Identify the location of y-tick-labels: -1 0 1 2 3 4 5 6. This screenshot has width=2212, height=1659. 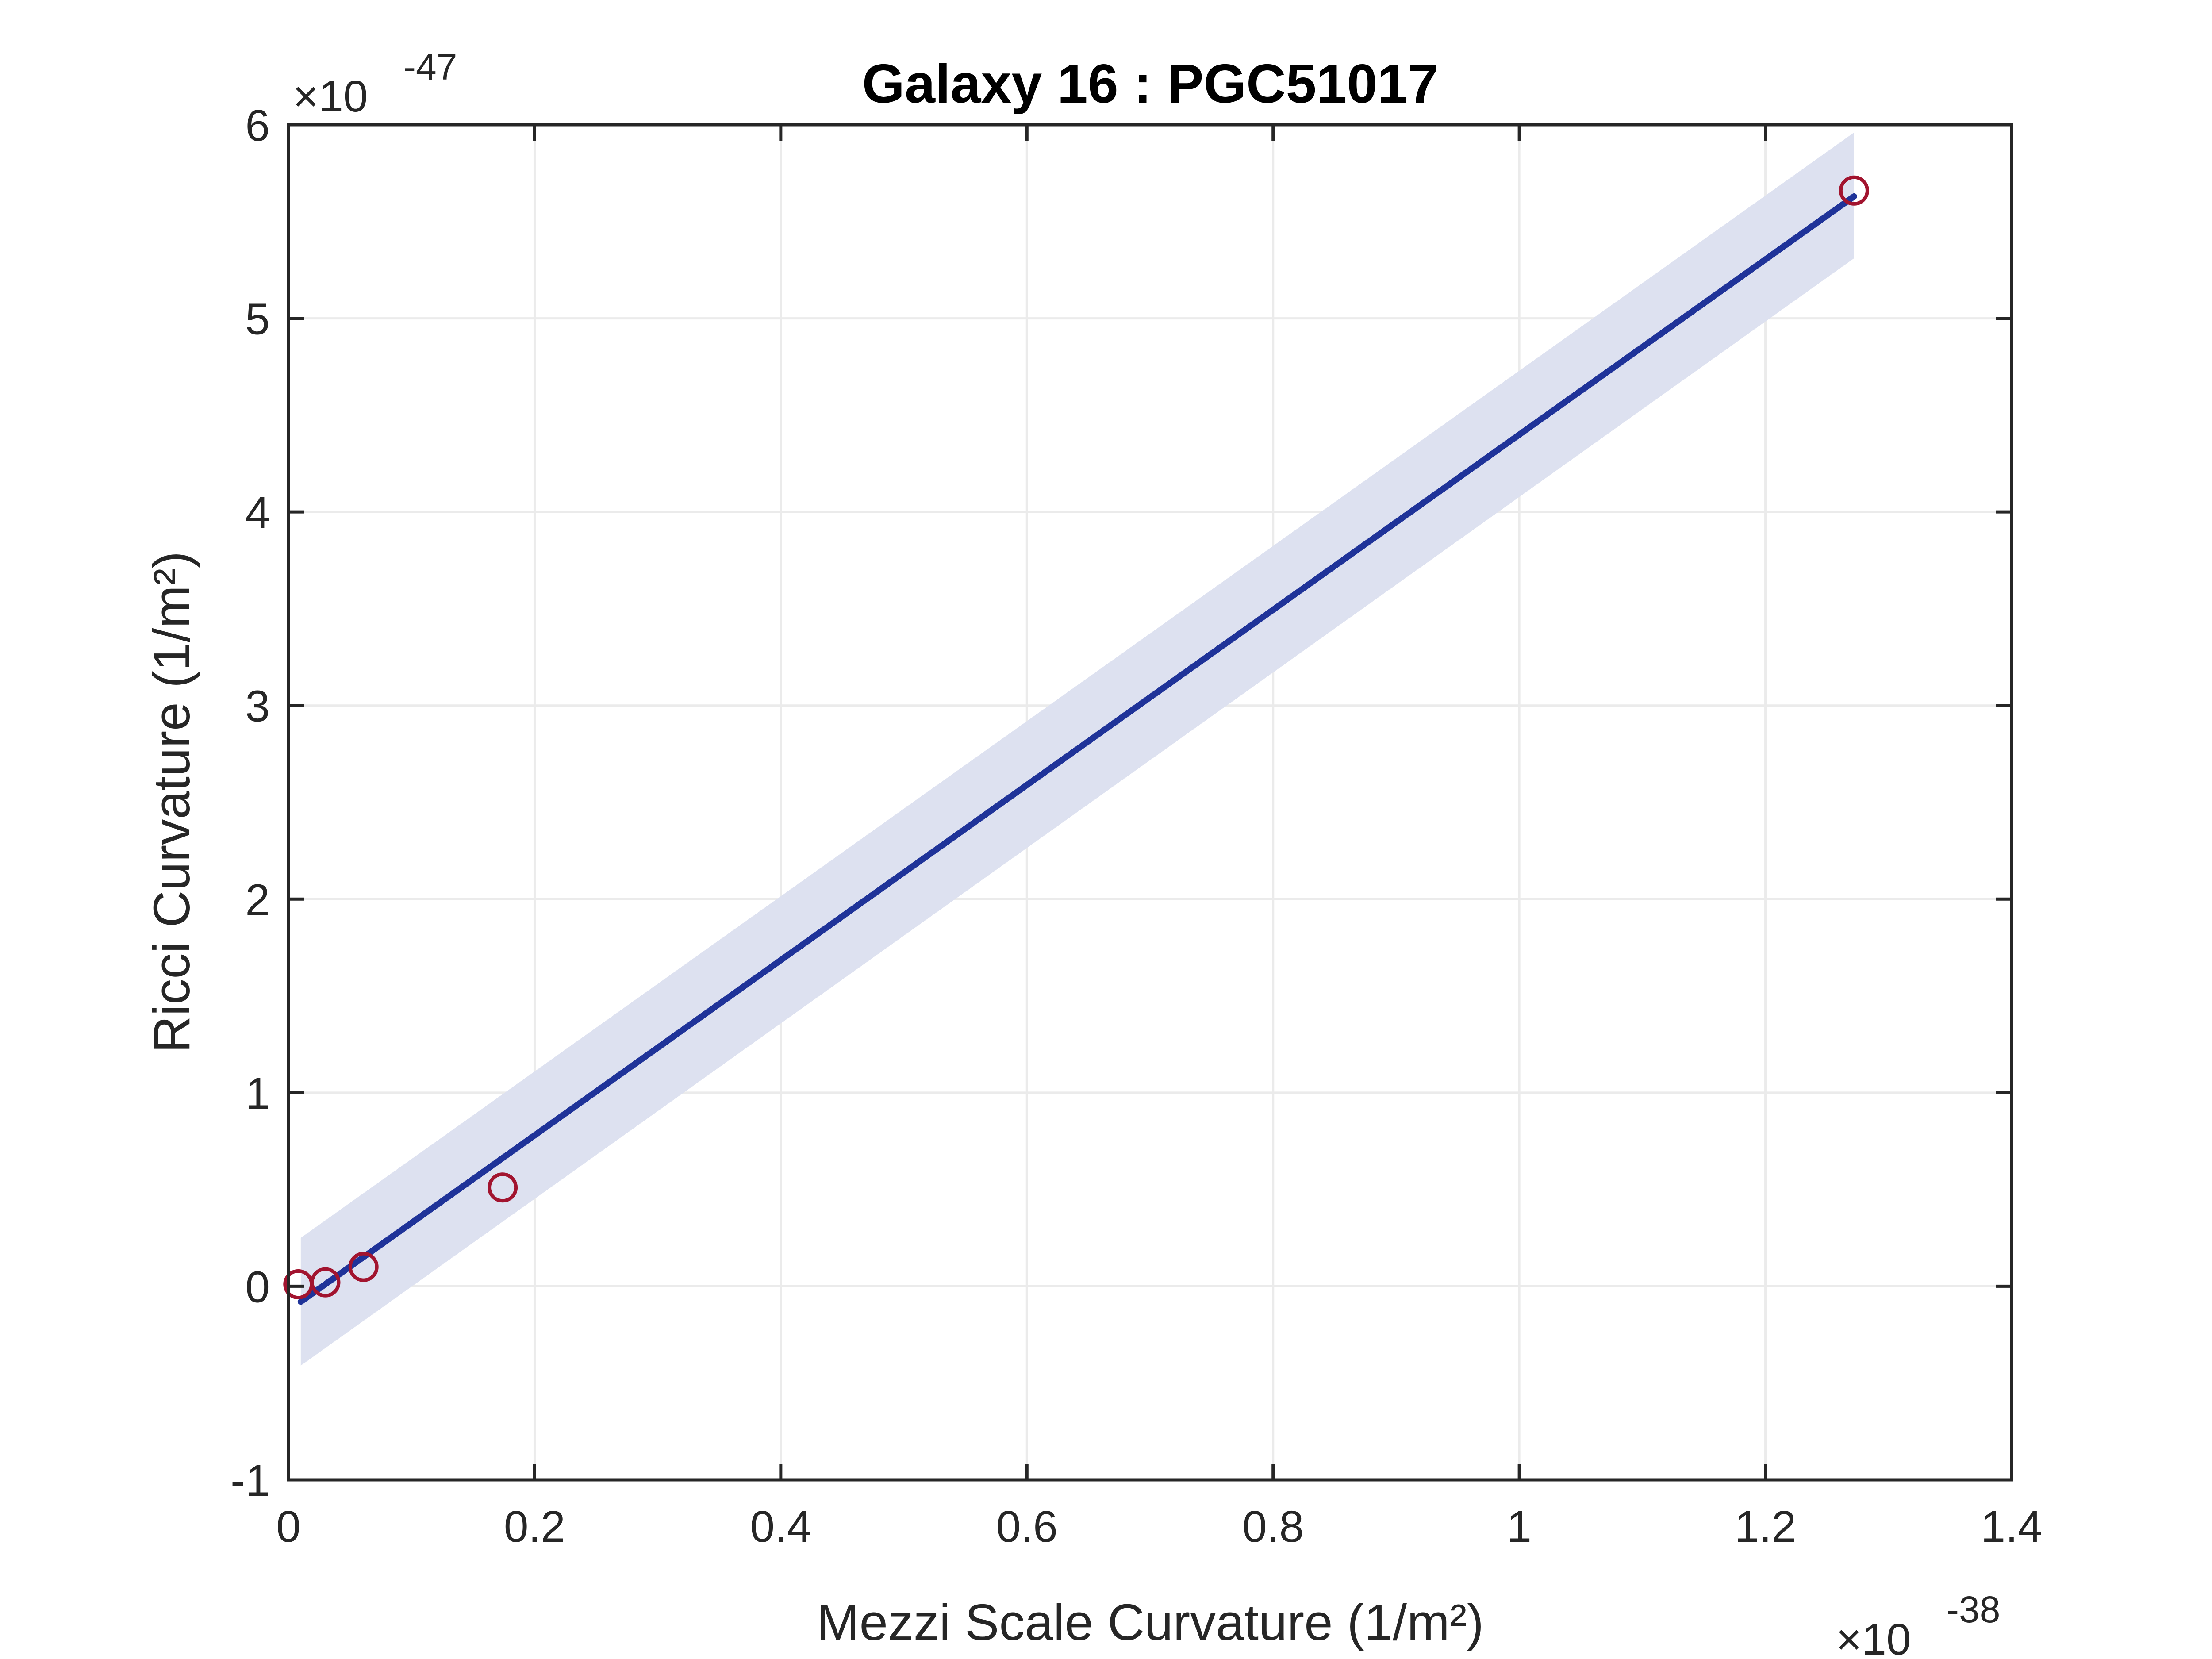
(250, 803).